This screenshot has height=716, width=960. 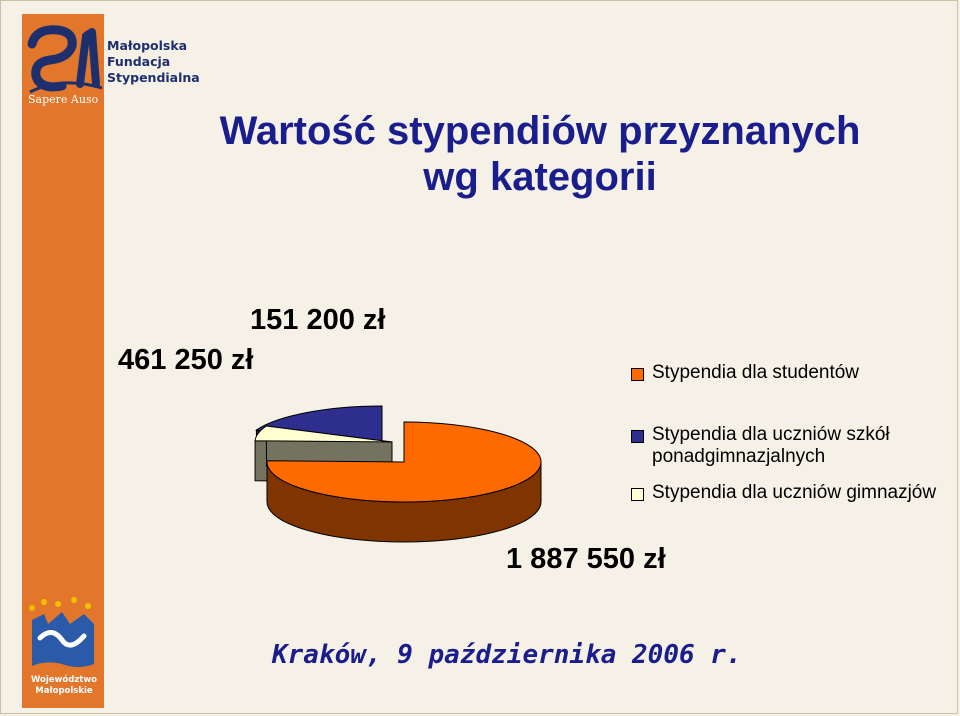 I want to click on data-label-studenci: 1 887 550 zł, so click(x=586, y=559).